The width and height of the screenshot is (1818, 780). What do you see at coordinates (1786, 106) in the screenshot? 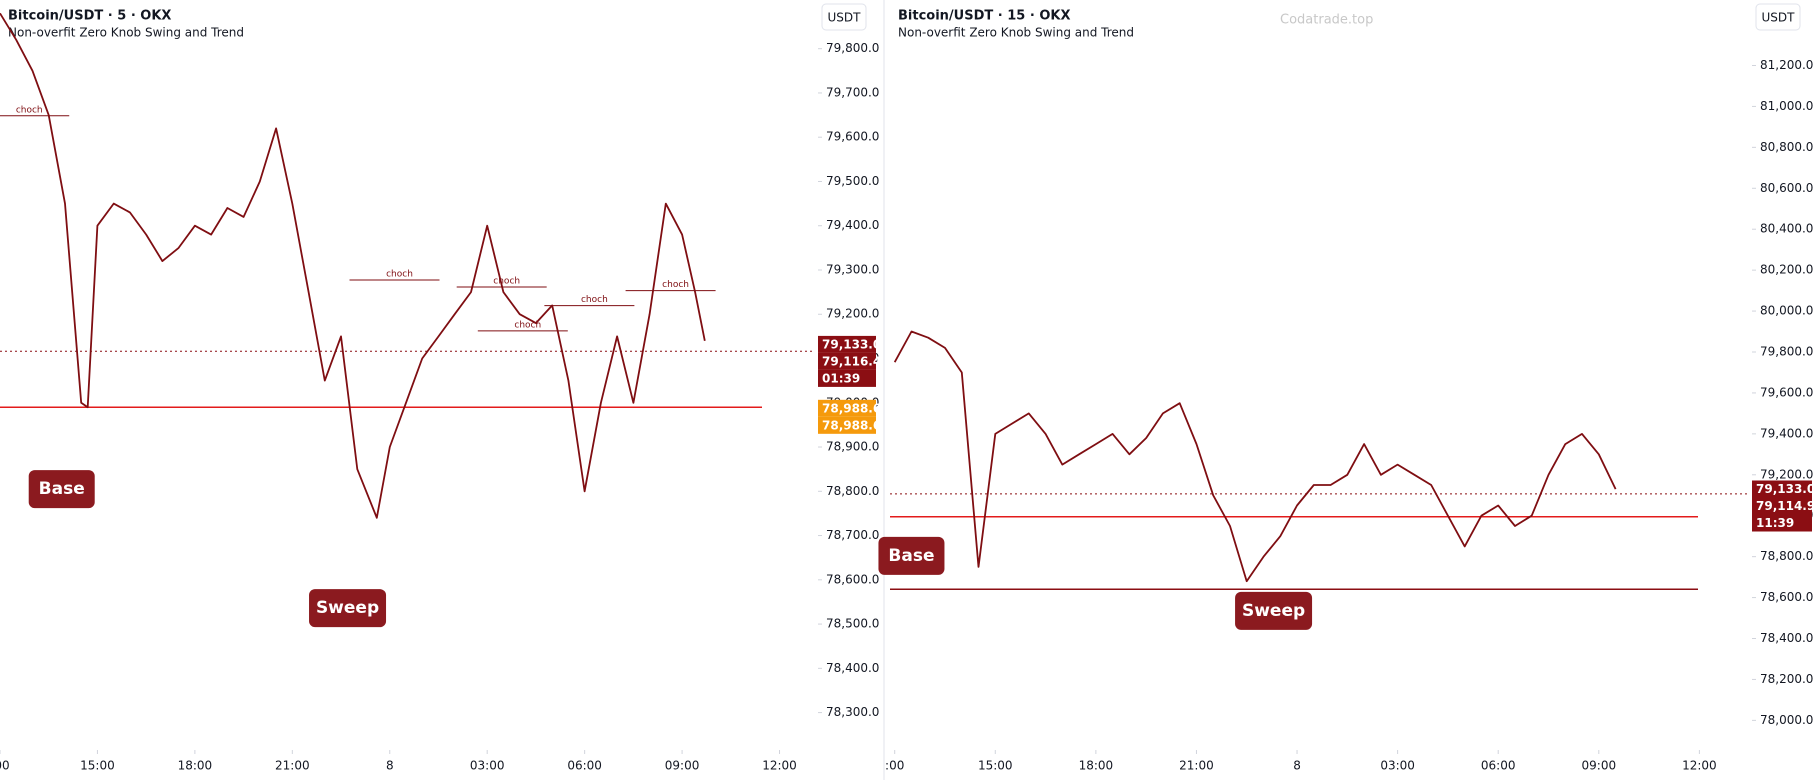
I see `y-tick-label: 81,000.0` at bounding box center [1786, 106].